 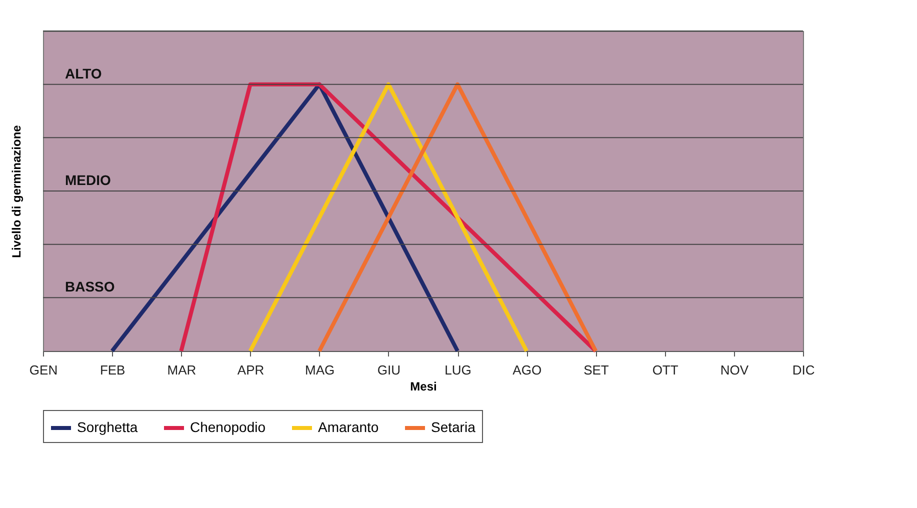 What do you see at coordinates (83, 73) in the screenshot?
I see `ref-line-label: ALTO` at bounding box center [83, 73].